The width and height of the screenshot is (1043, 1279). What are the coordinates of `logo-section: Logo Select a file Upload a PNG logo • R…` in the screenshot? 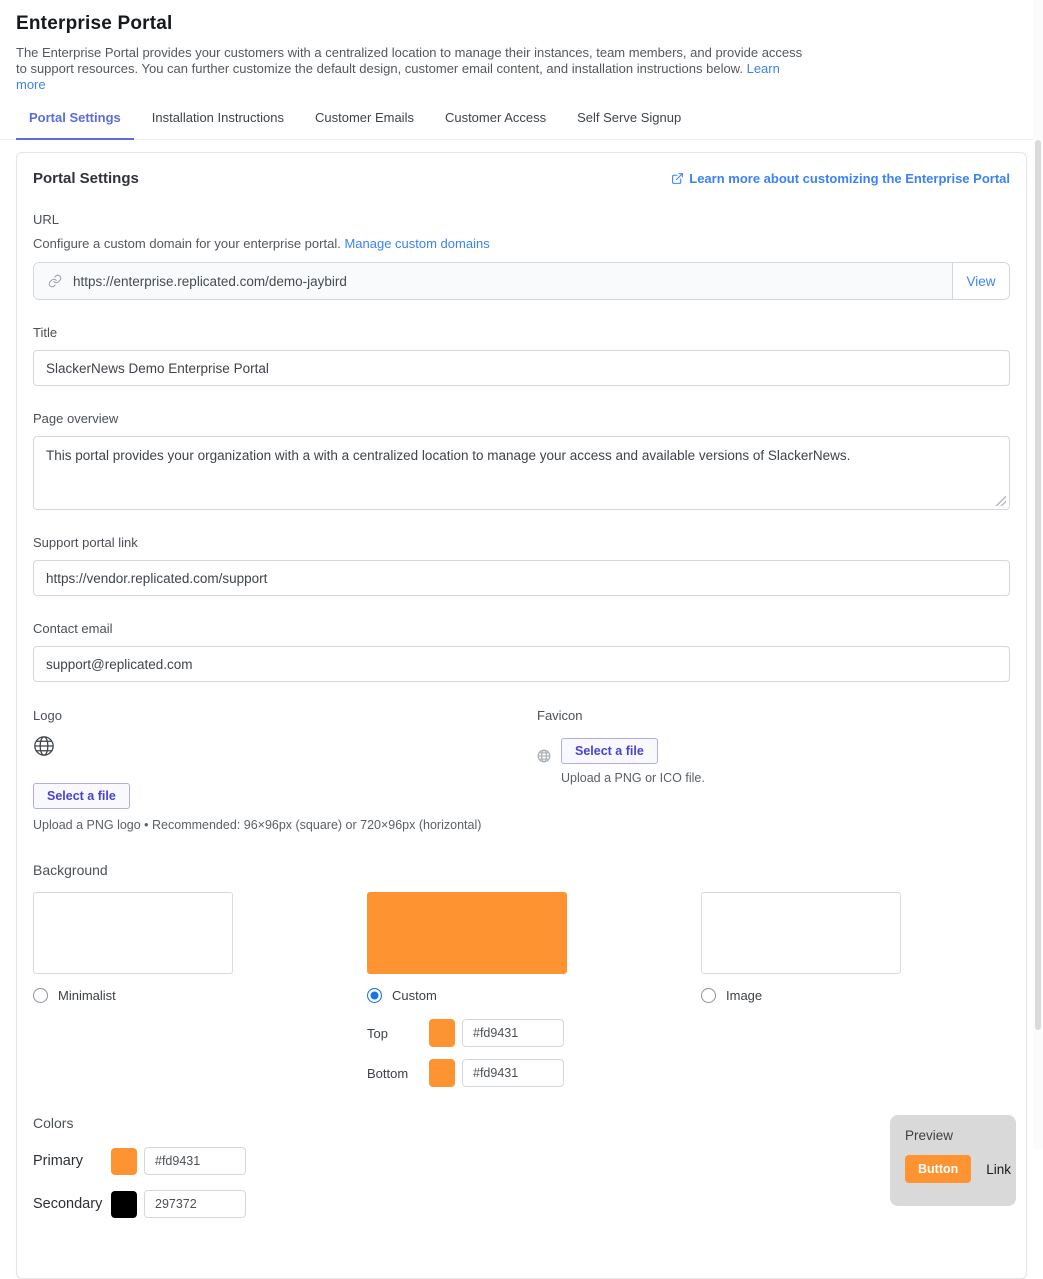 It's located at (285, 757).